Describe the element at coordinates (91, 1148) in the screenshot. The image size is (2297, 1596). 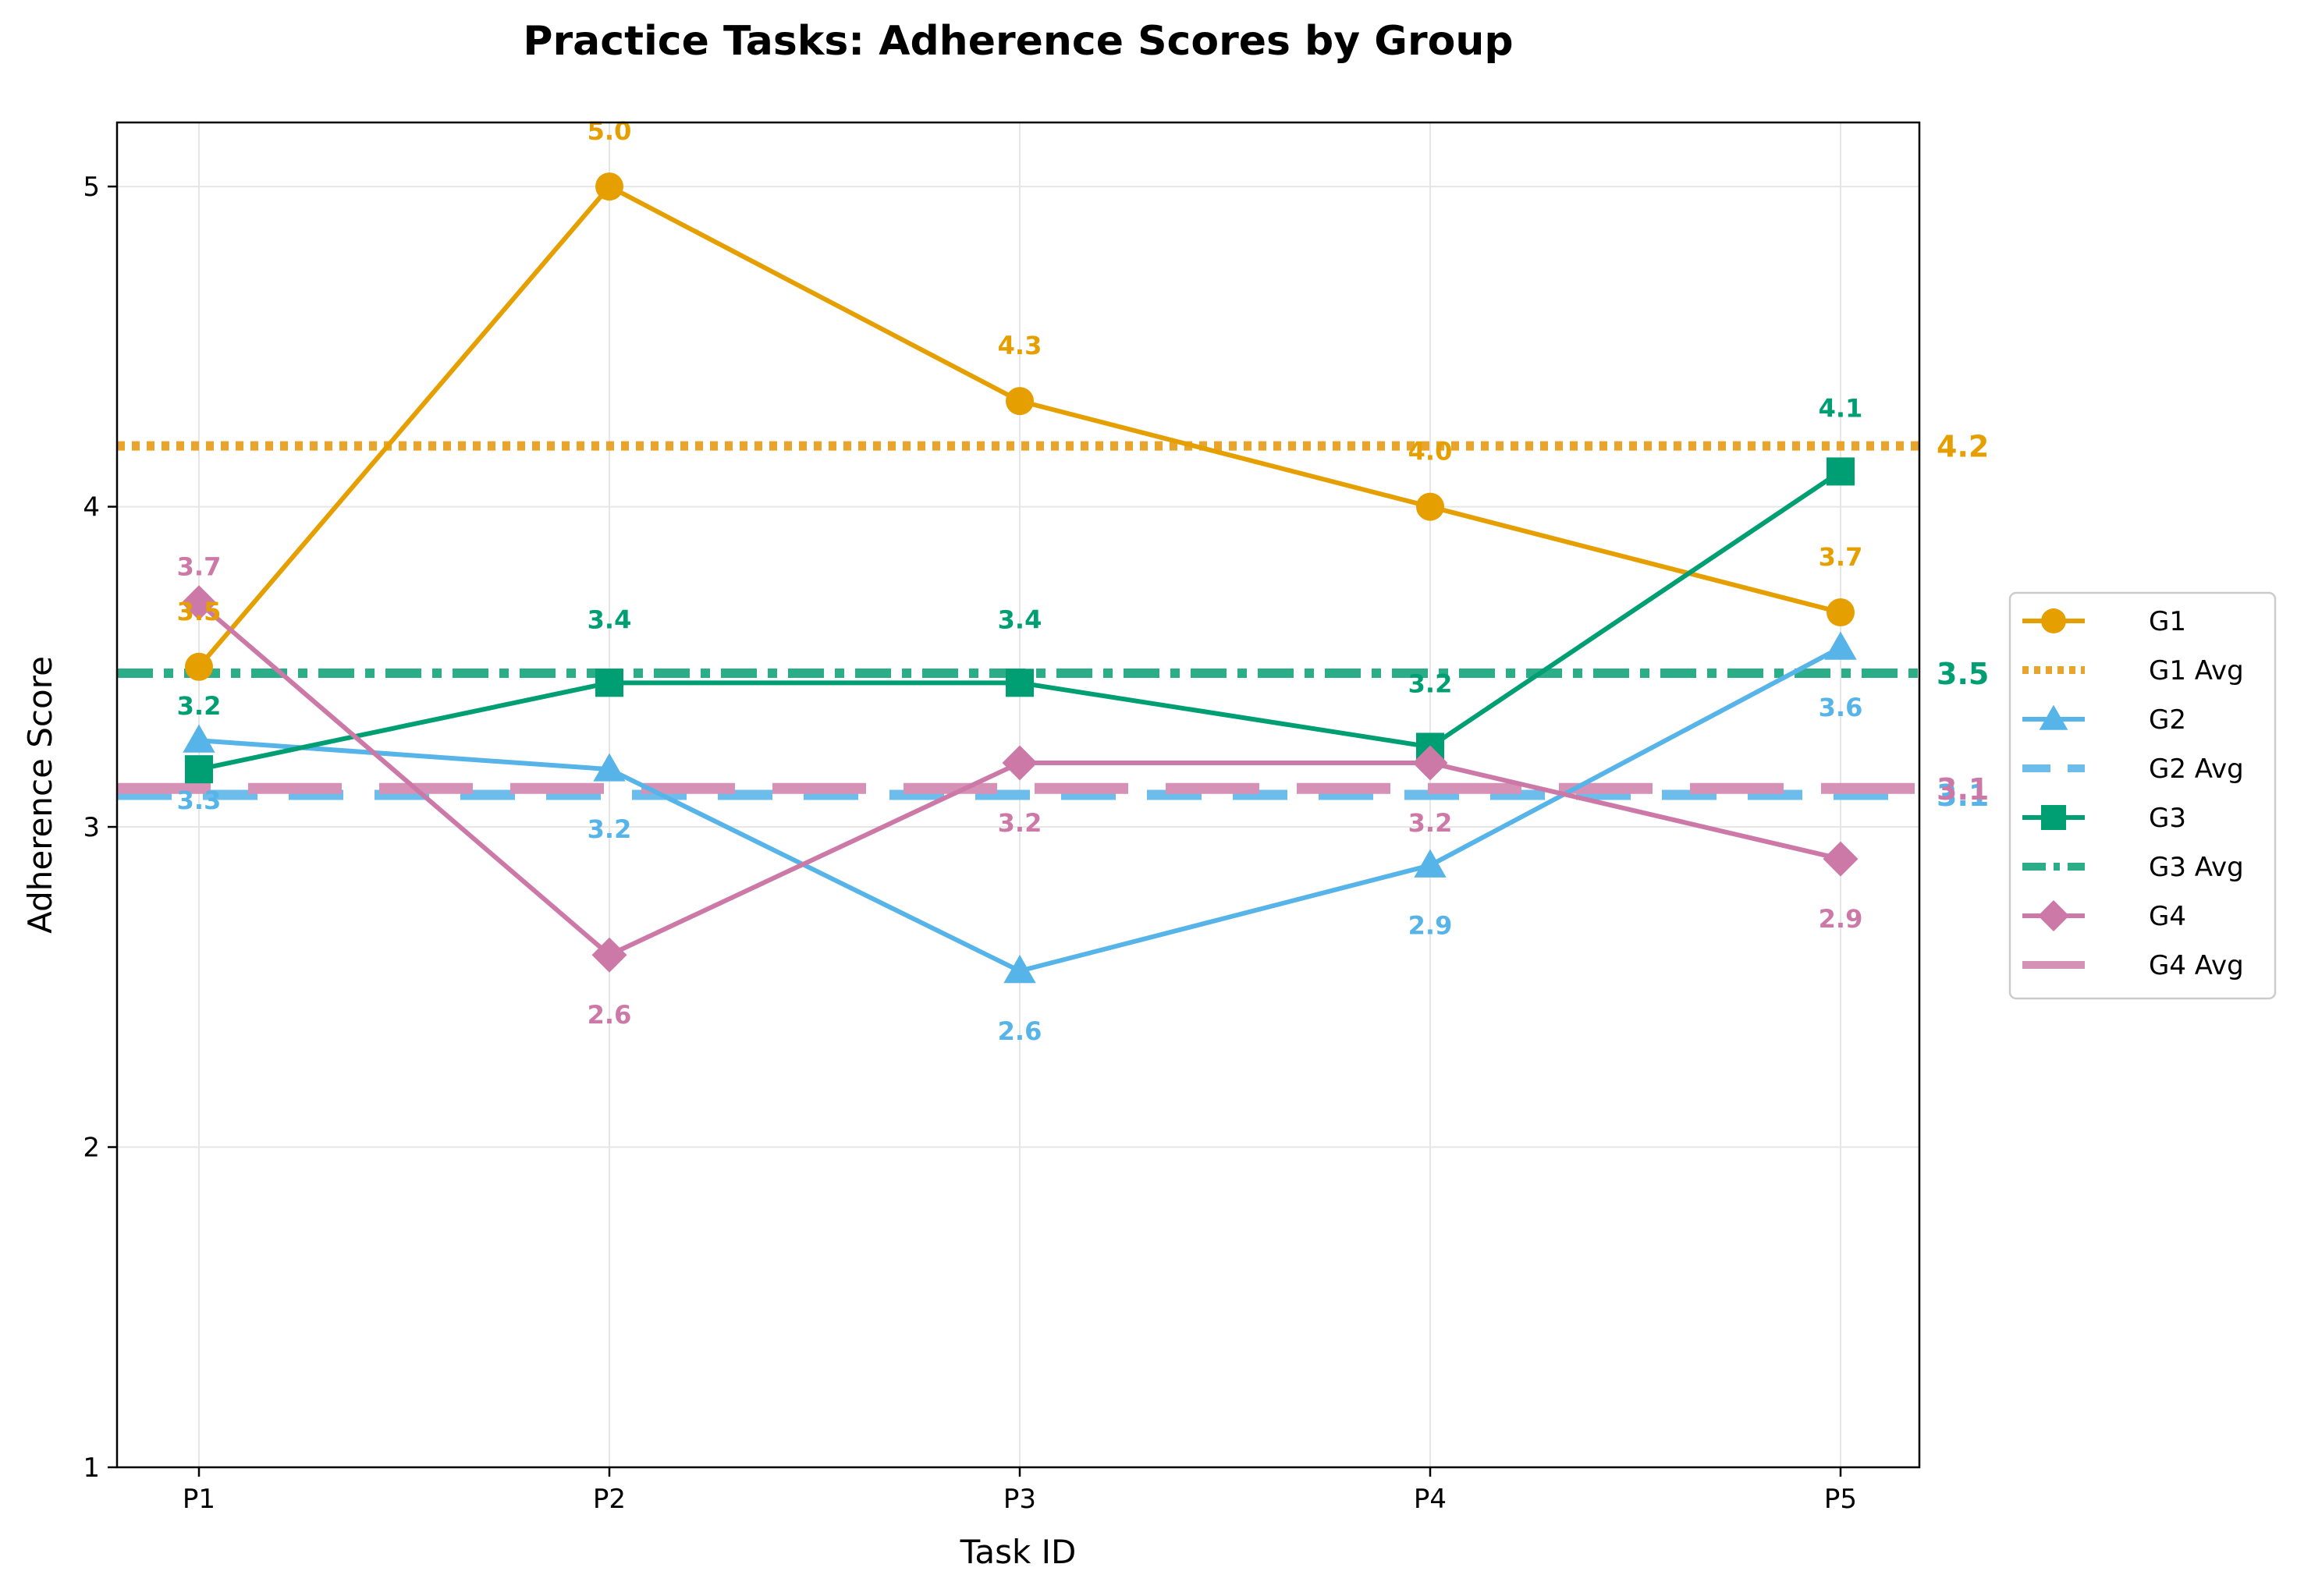
I see `y-tick-label: 2` at that location.